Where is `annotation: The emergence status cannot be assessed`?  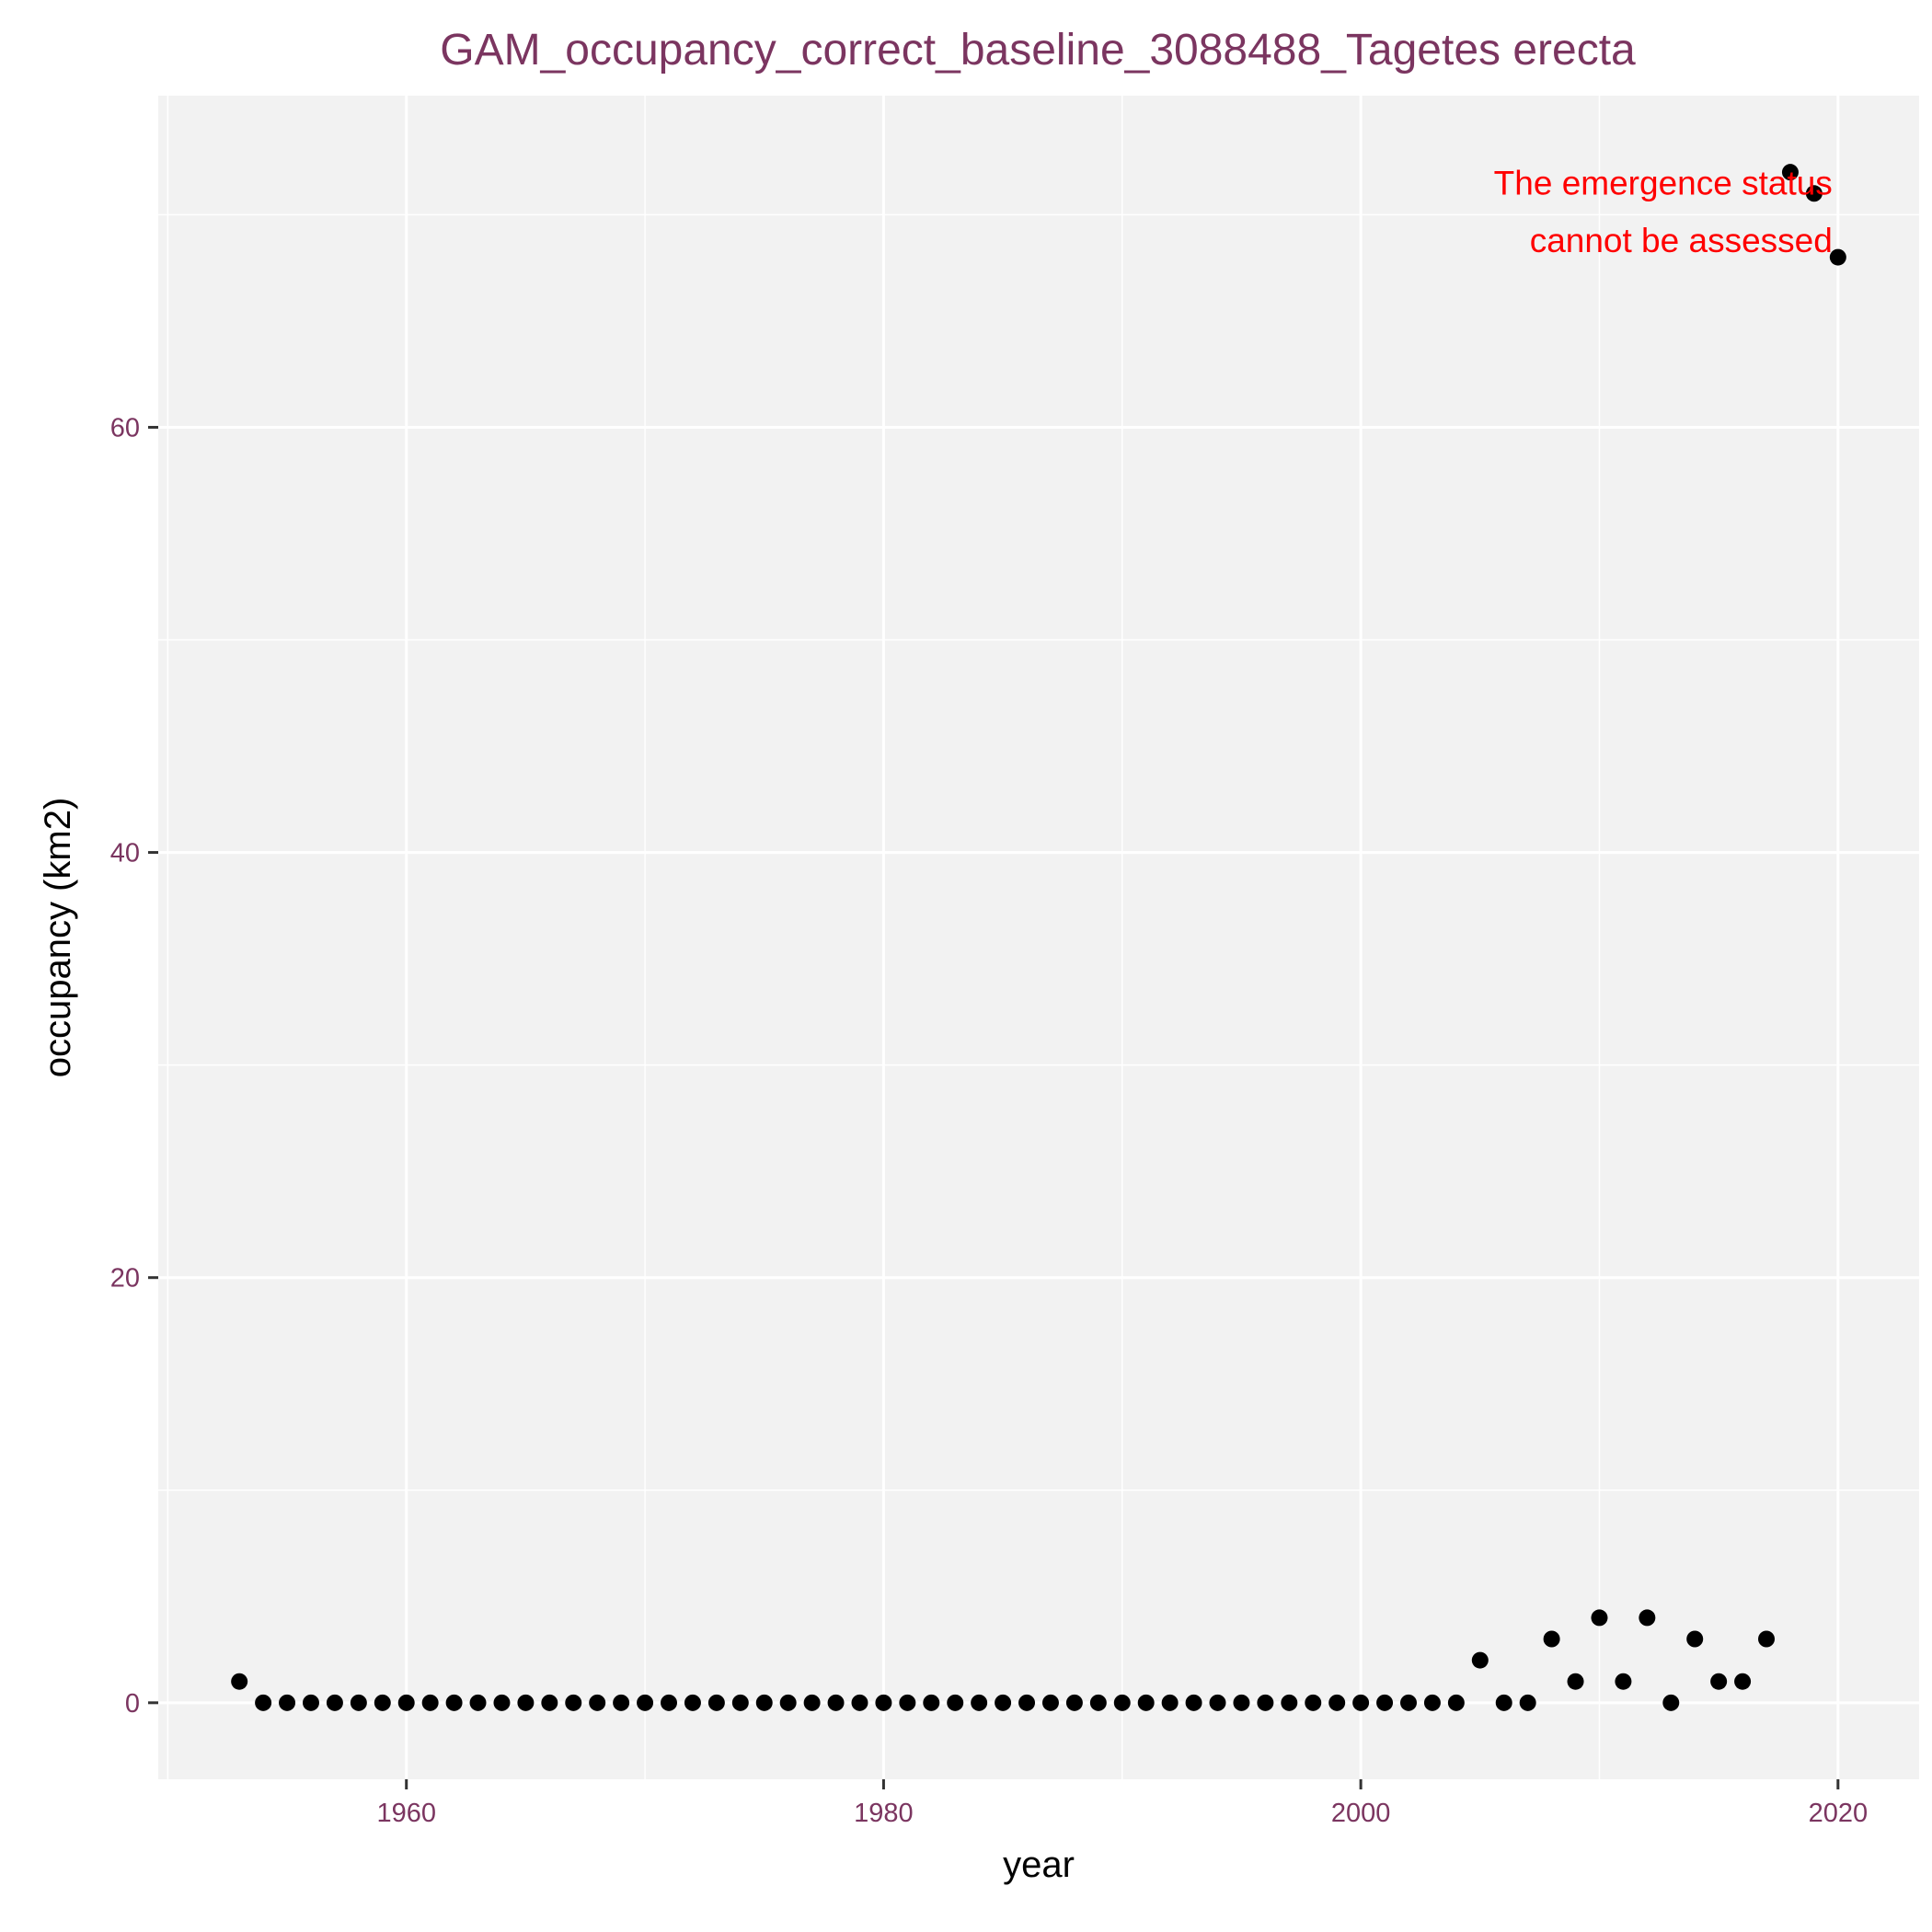 annotation: The emergence status cannot be assessed is located at coordinates (1663, 212).